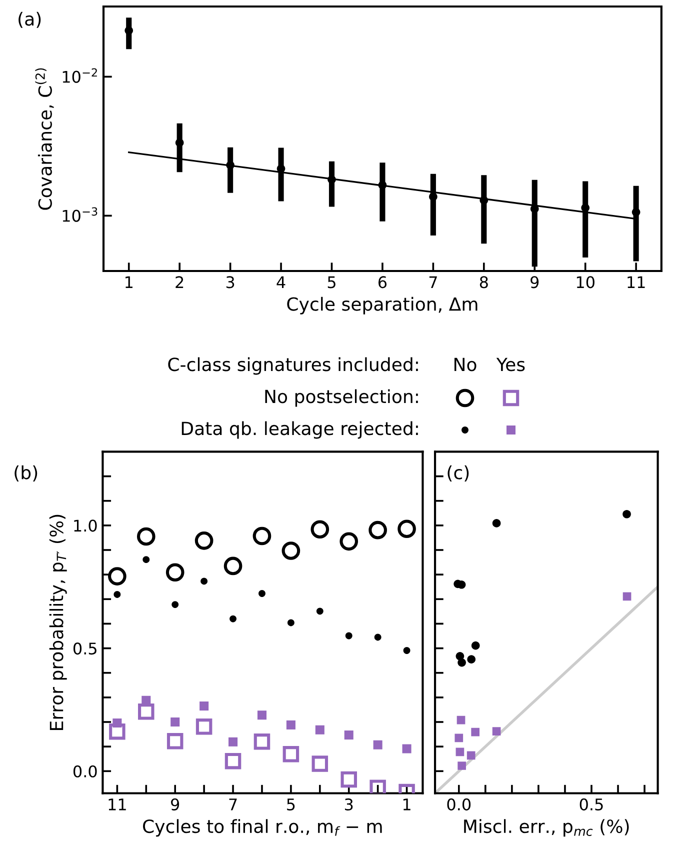  I want to click on x-tick-label: 8, so click(484, 282).